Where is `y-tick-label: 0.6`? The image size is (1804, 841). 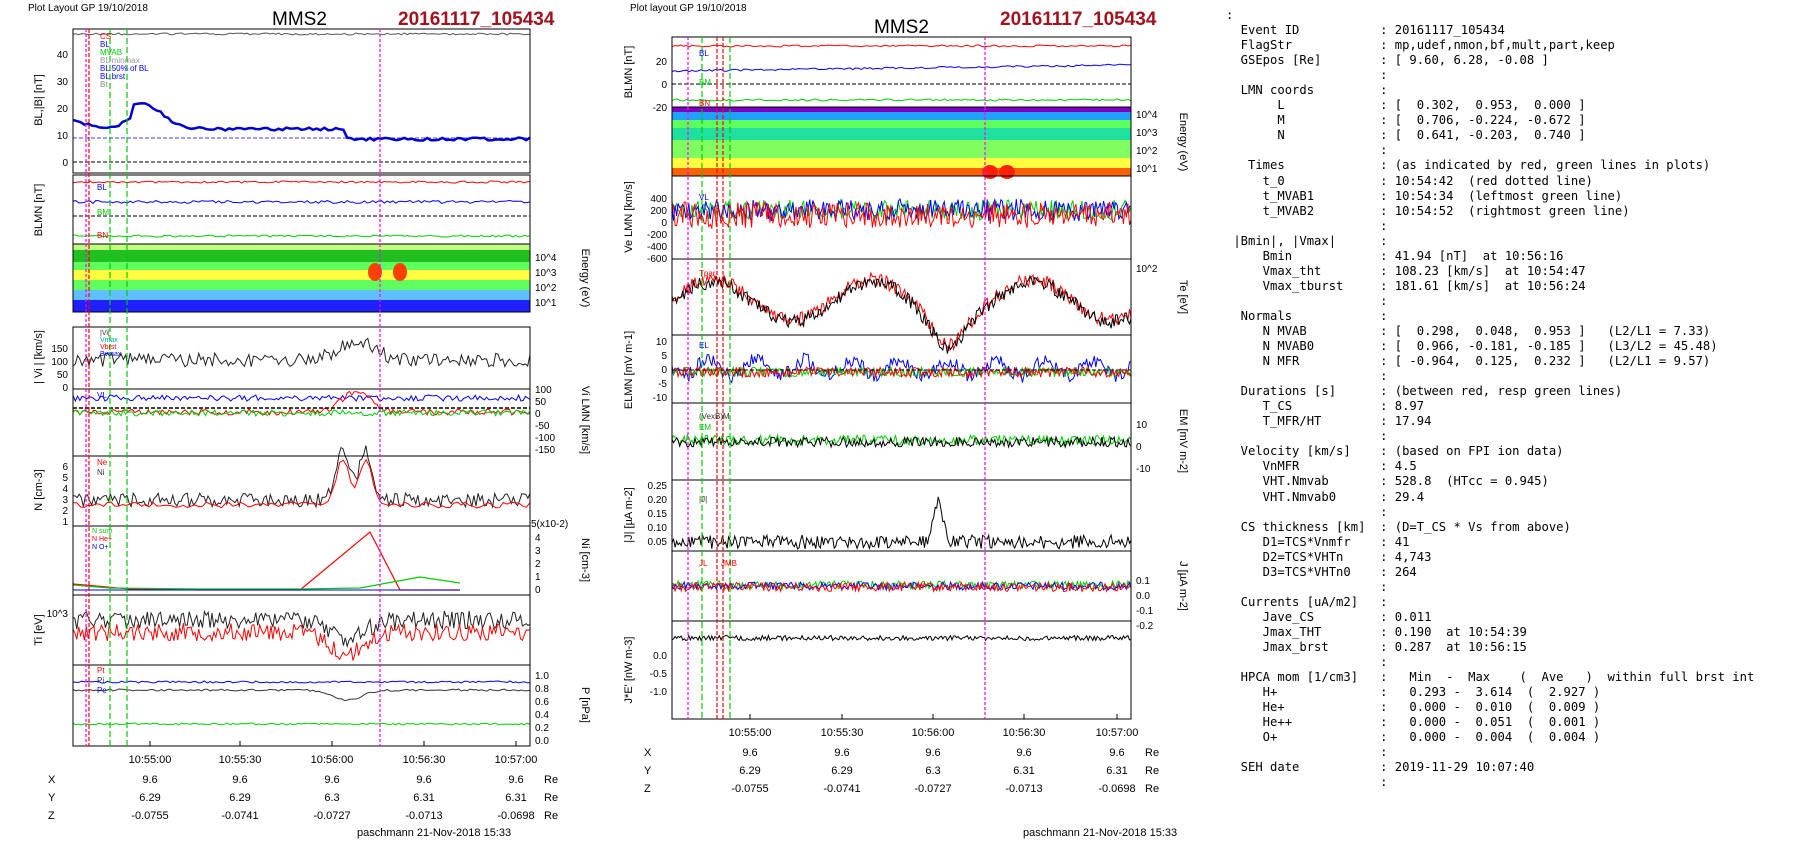 y-tick-label: 0.6 is located at coordinates (542, 702).